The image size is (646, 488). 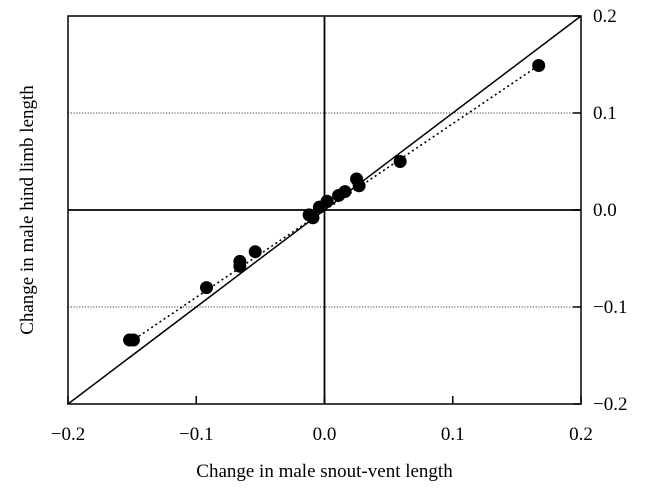 I want to click on x-tick-label: 0.0, so click(x=325, y=434).